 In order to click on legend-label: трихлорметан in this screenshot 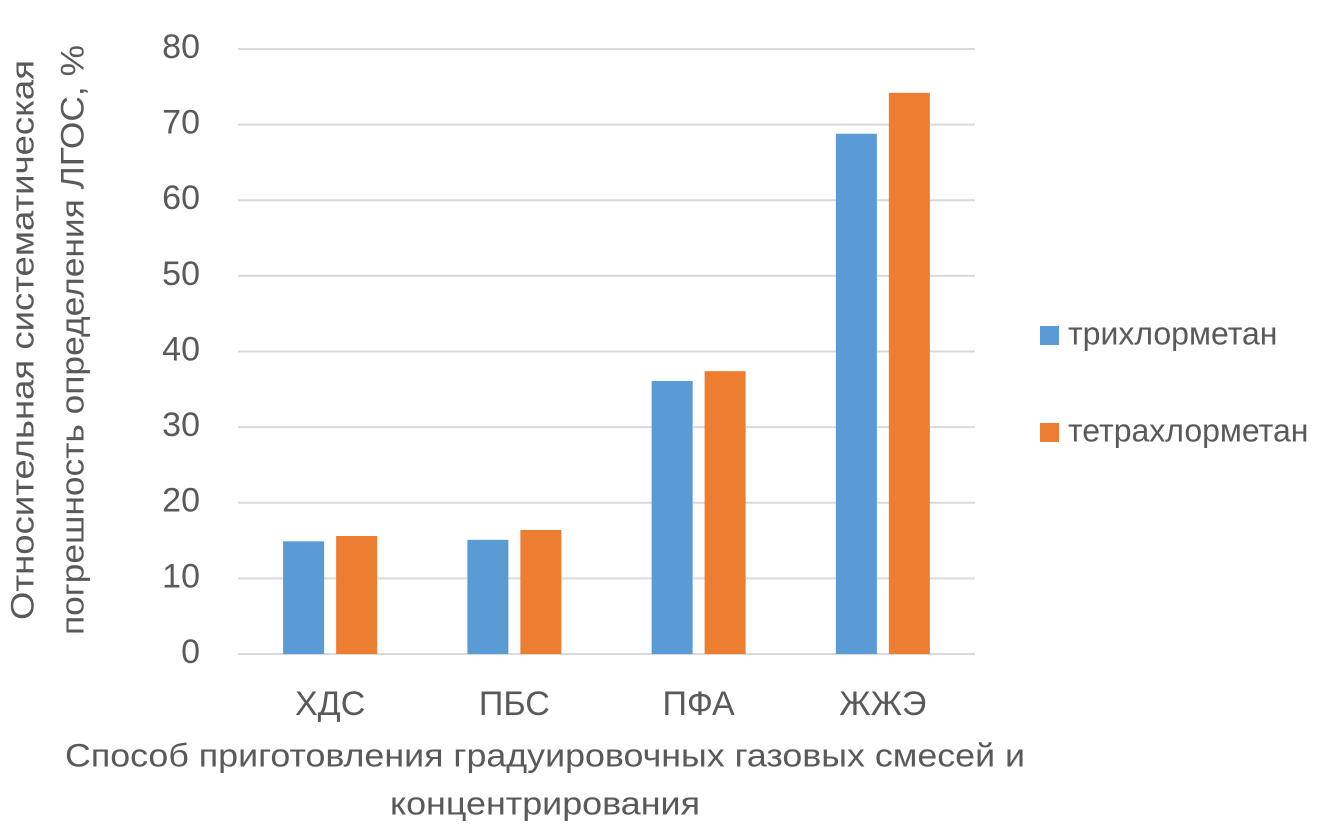, I will do `click(1172, 333)`.